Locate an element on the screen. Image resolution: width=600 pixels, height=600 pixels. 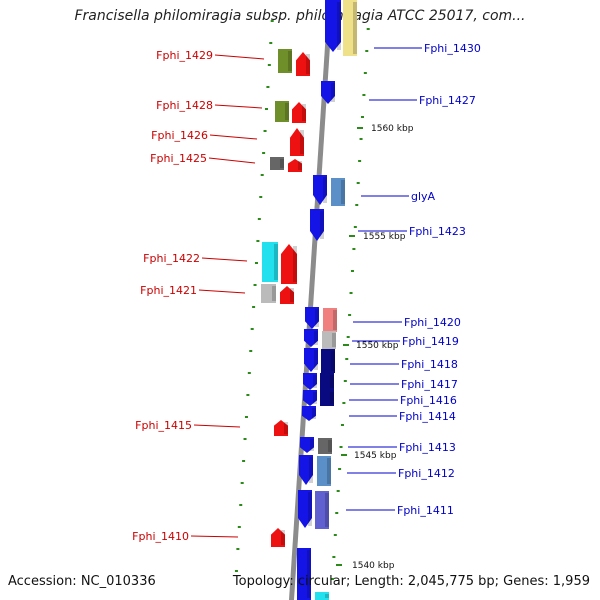
kbp-label: 1560 kbp is located at coordinates (392, 129).